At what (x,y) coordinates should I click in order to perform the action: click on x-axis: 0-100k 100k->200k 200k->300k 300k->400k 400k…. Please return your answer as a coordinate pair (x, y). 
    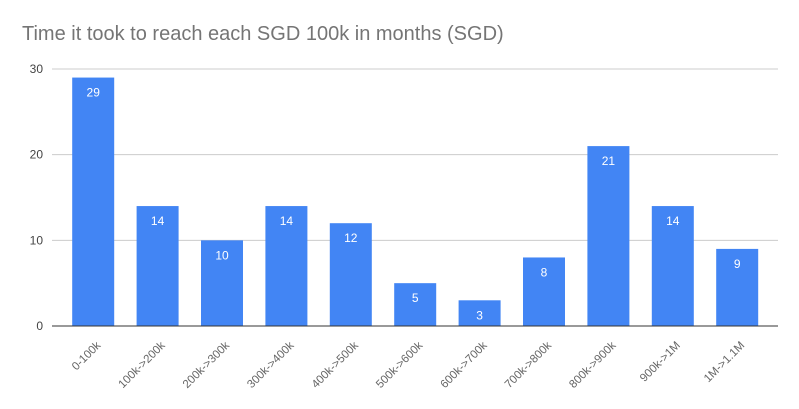
    Looking at the image, I should click on (415, 358).